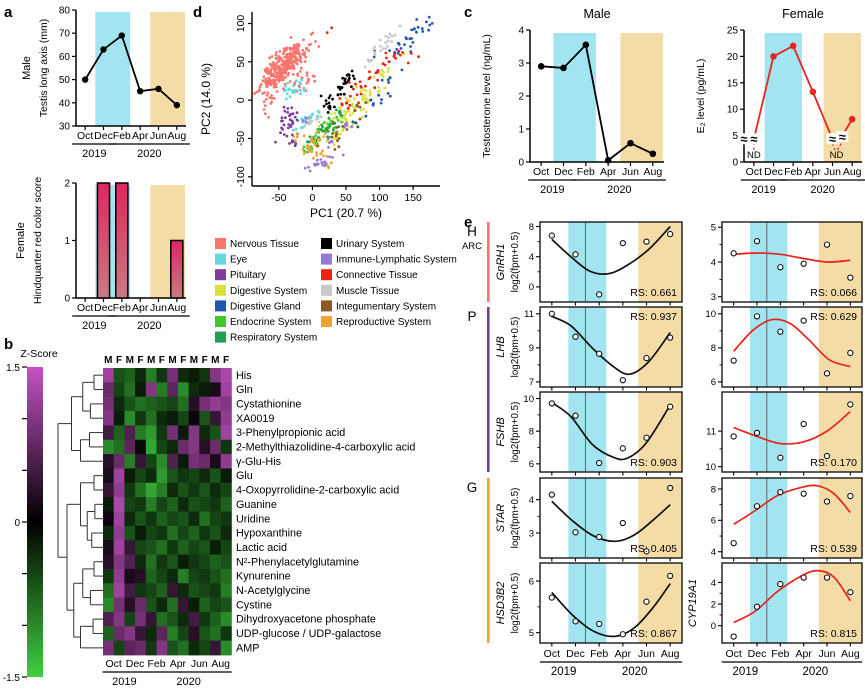 The height and width of the screenshot is (695, 865). I want to click on label: Hindquarter red color score, so click(38, 240).